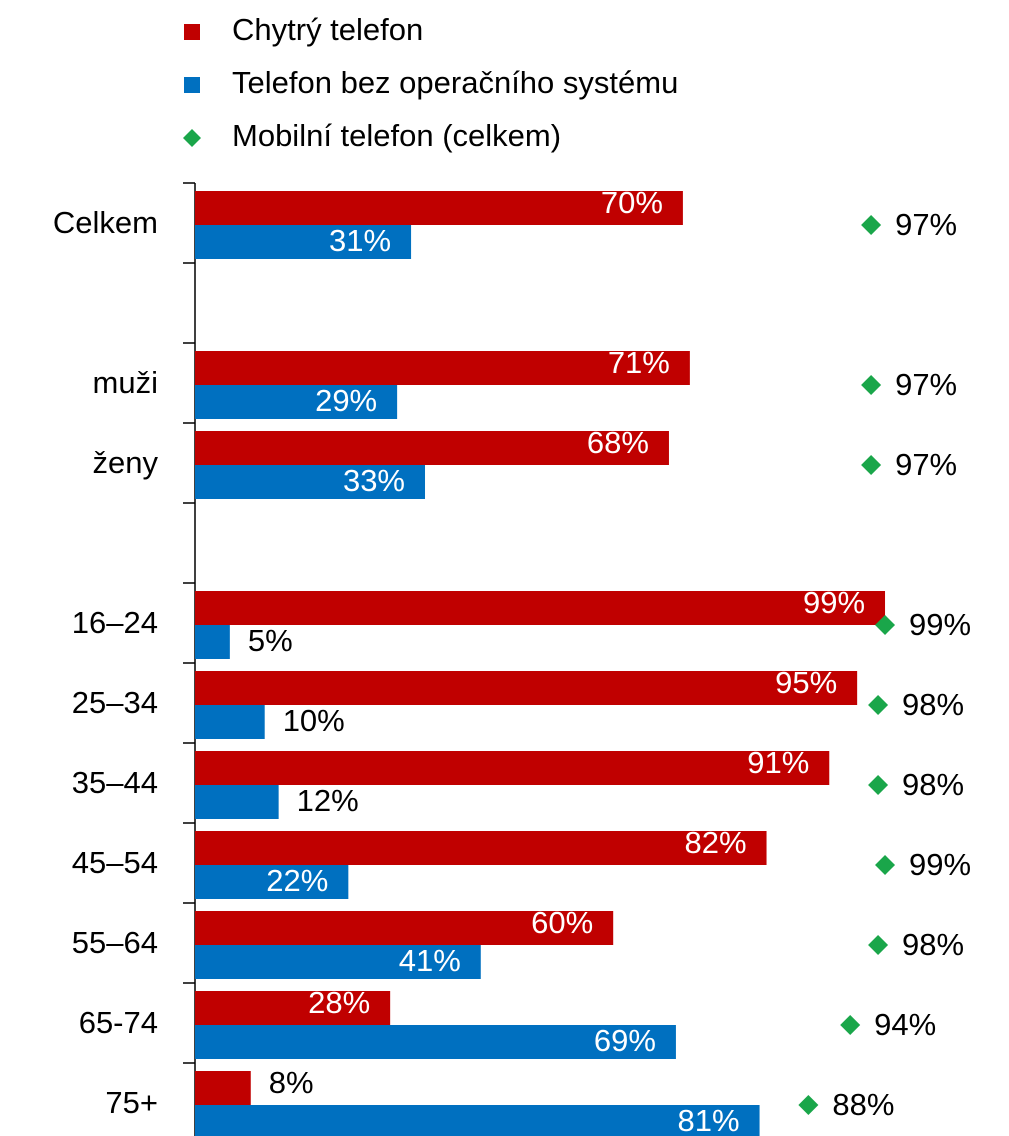  Describe the element at coordinates (126, 462) in the screenshot. I see `category-label: ženy` at that location.